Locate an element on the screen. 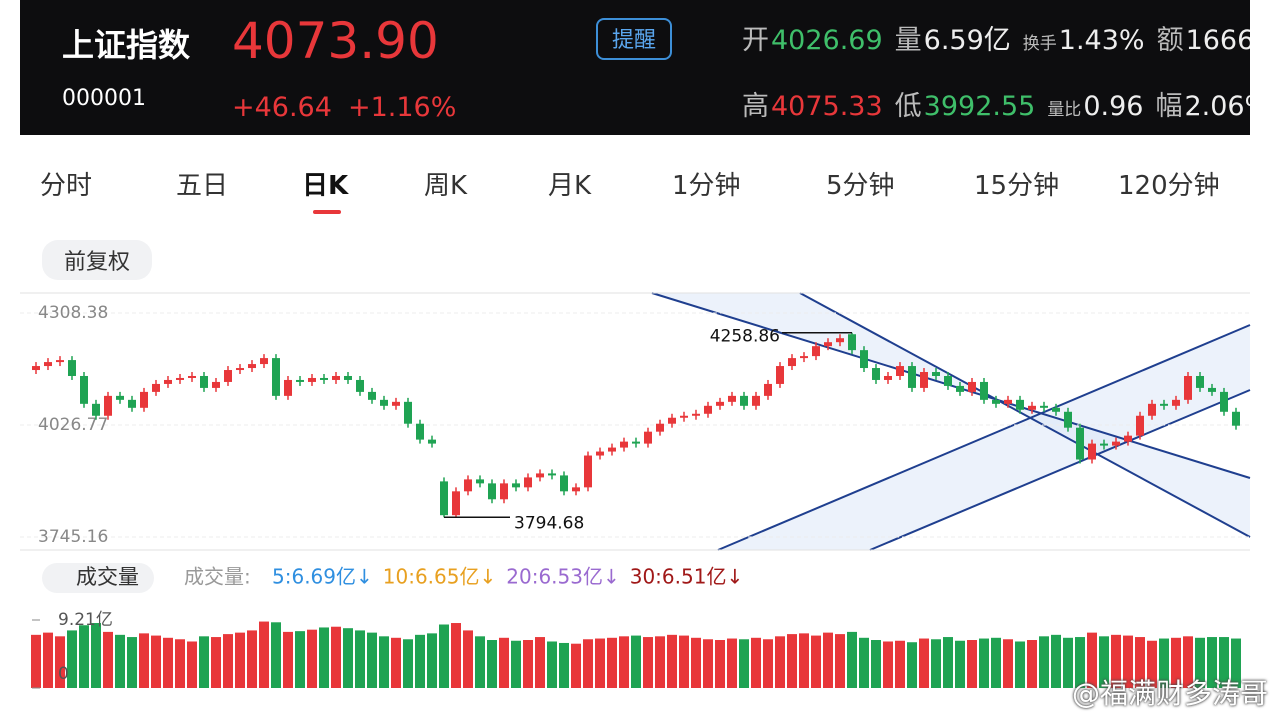 This screenshot has width=1280, height=720. period-tab: 月K is located at coordinates (570, 186).